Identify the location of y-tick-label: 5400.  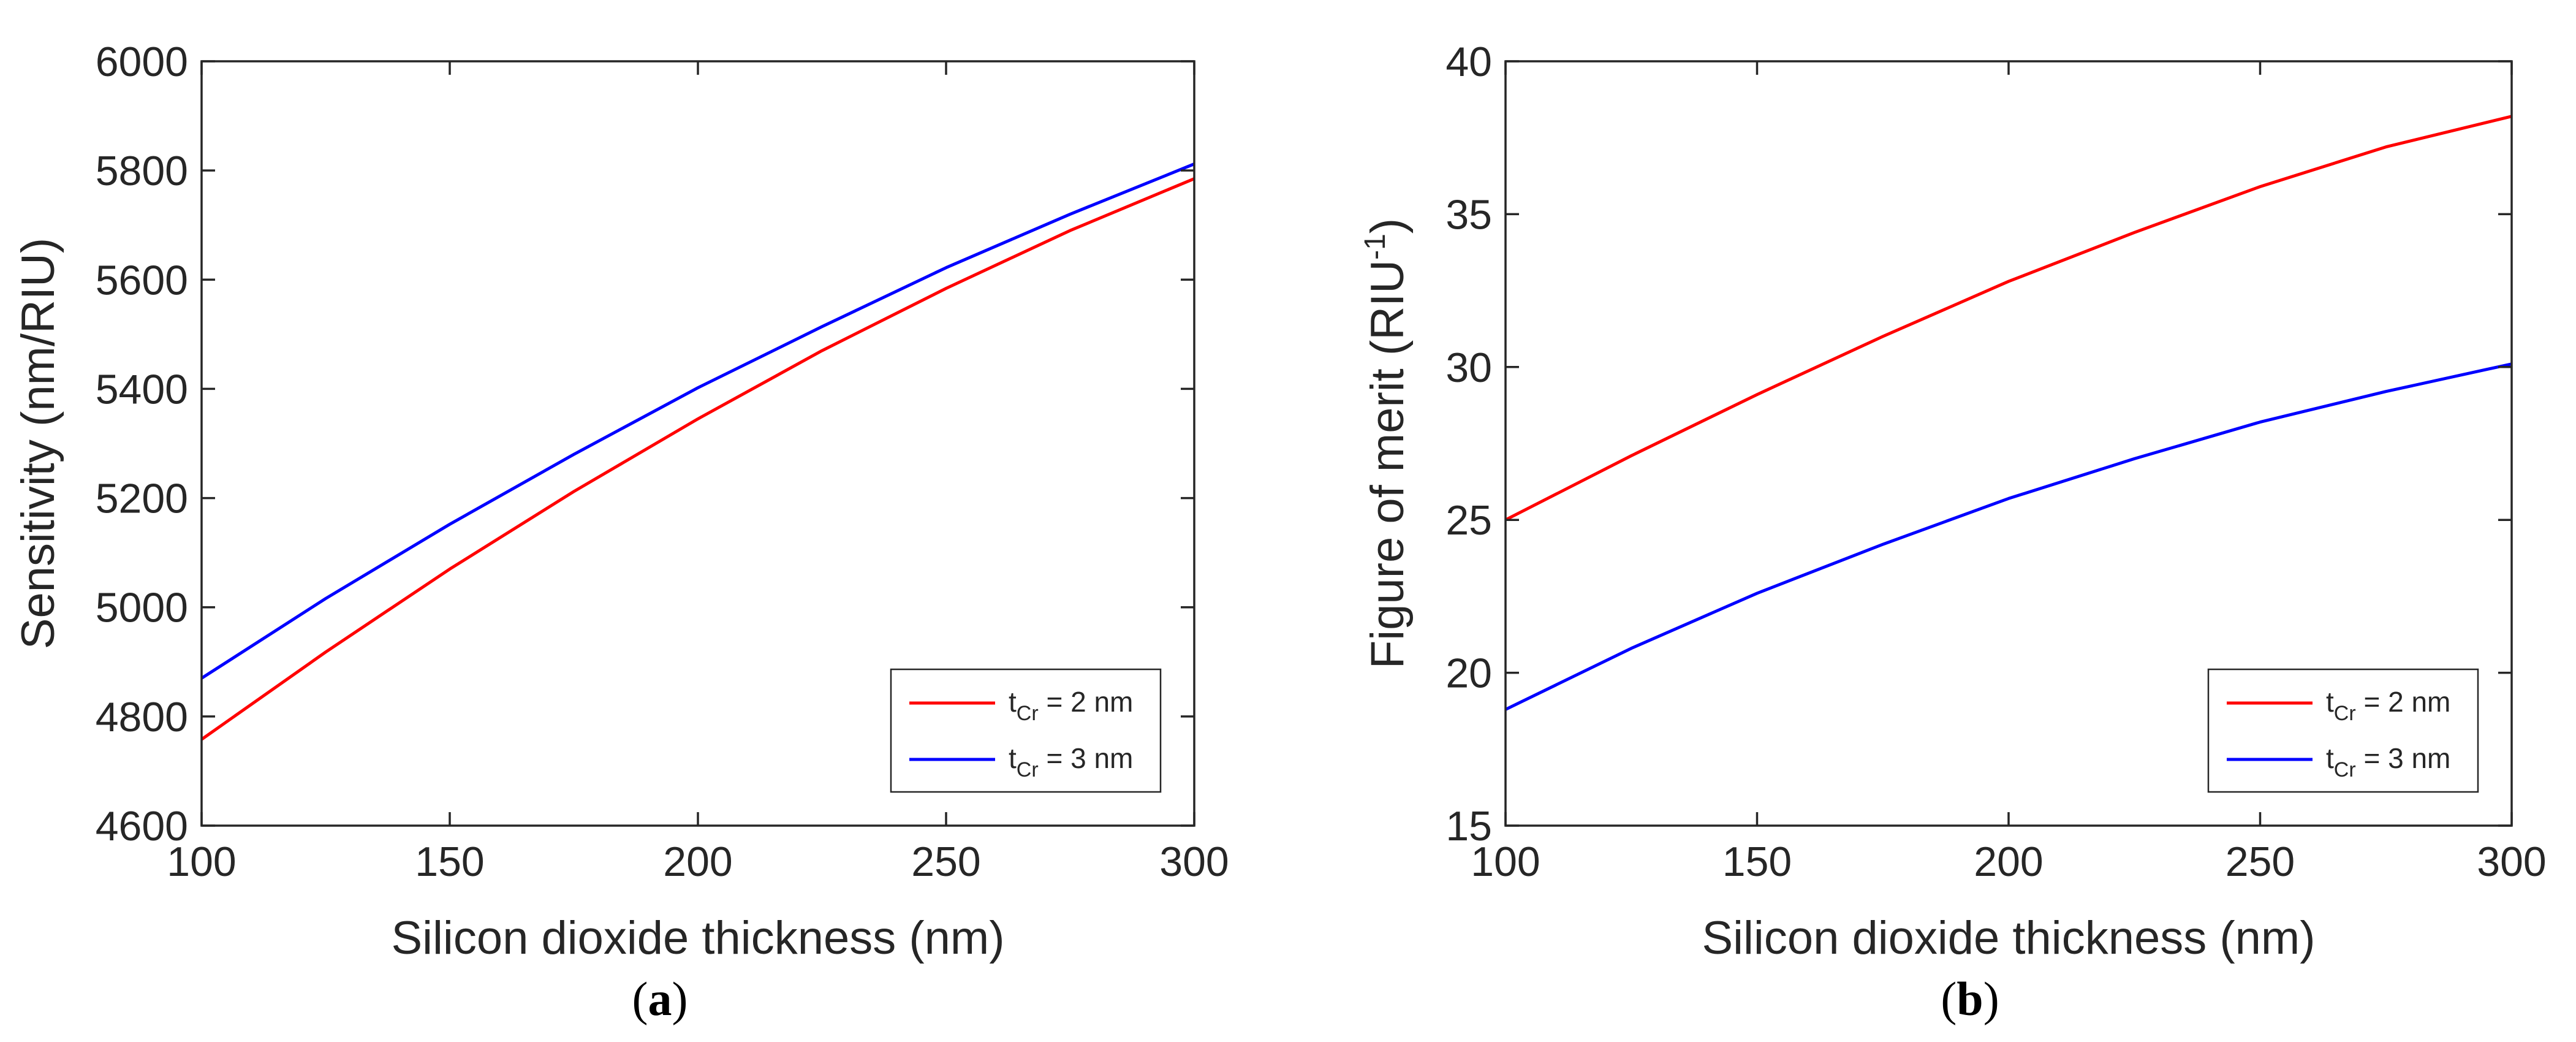
(142, 389).